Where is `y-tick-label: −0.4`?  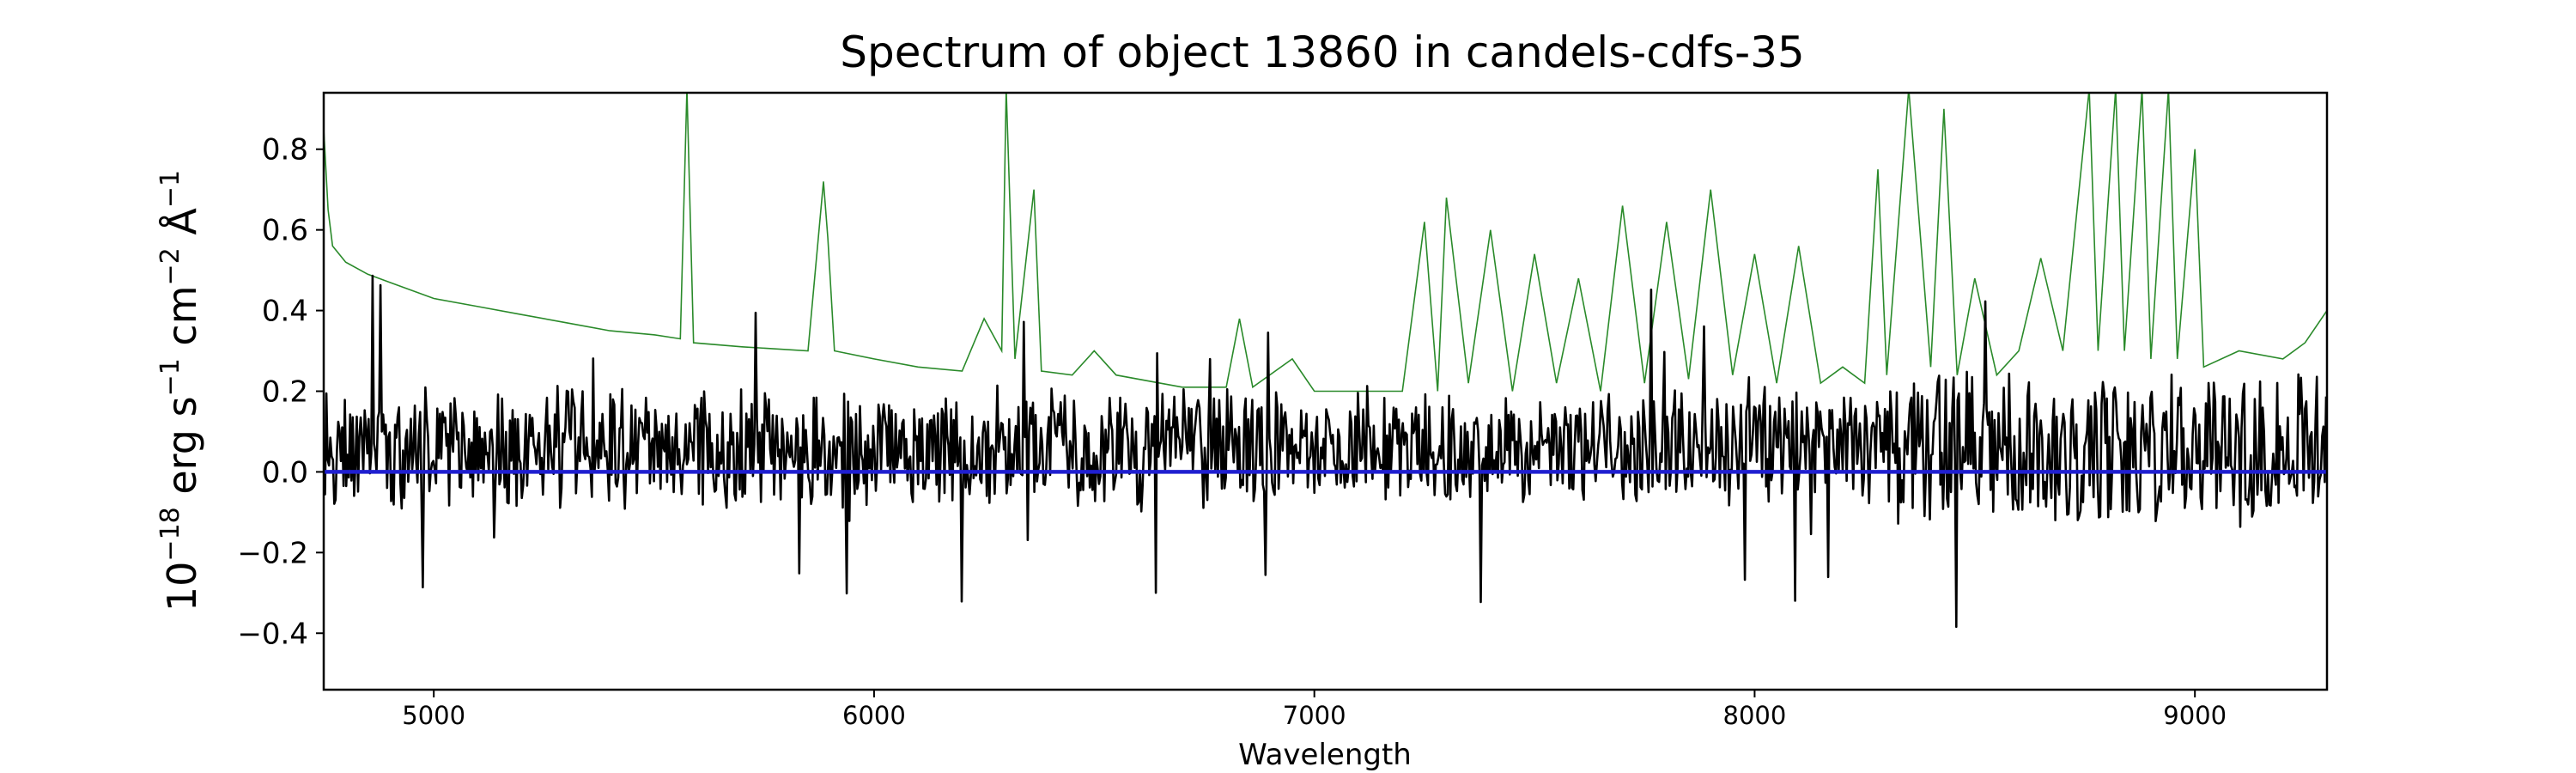
y-tick-label: −0.4 is located at coordinates (272, 634).